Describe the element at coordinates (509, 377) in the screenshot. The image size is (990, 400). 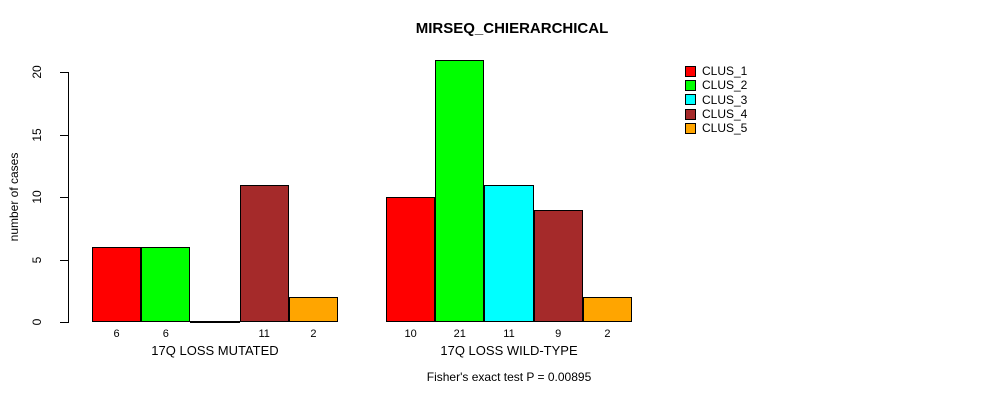
I see `fisher-test-annotation: Fisher's exact test P = 0.00895` at that location.